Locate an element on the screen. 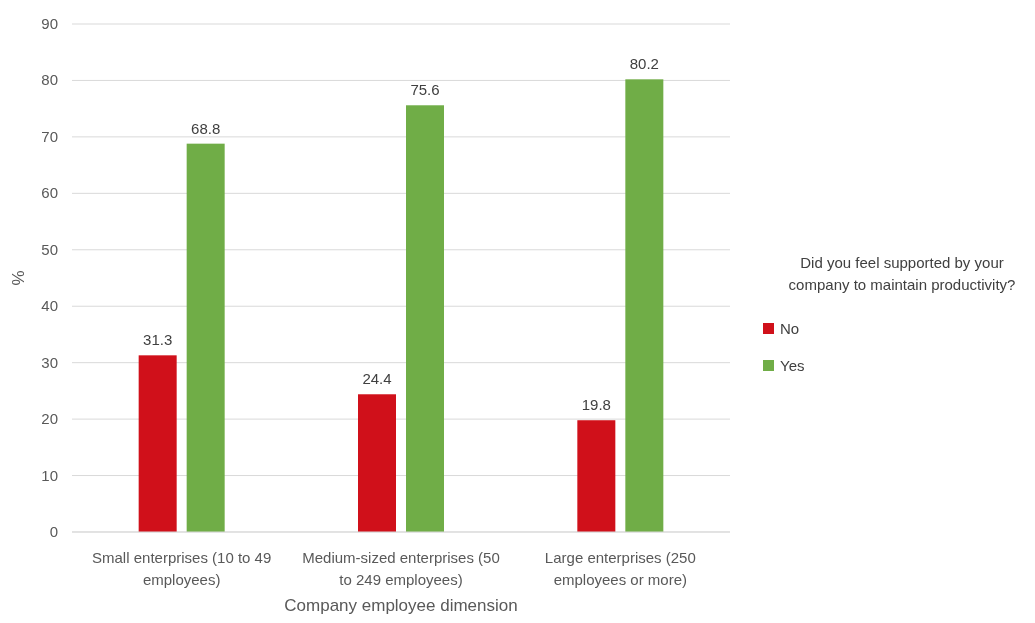 This screenshot has height=623, width=1035. y-tick-label: 10 is located at coordinates (49, 475).